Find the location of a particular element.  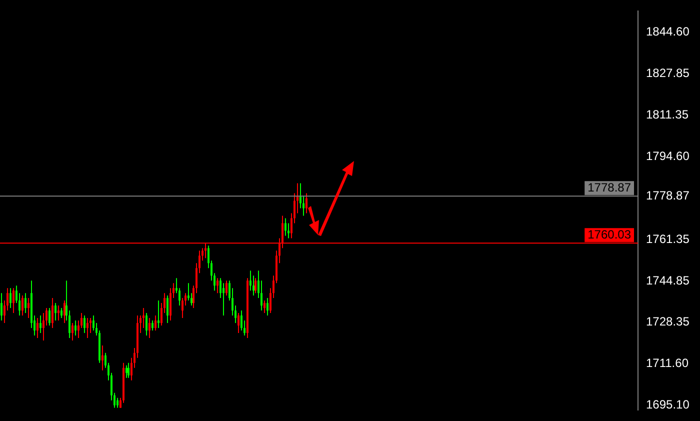

y-tick-label: 1778.87 is located at coordinates (668, 195).